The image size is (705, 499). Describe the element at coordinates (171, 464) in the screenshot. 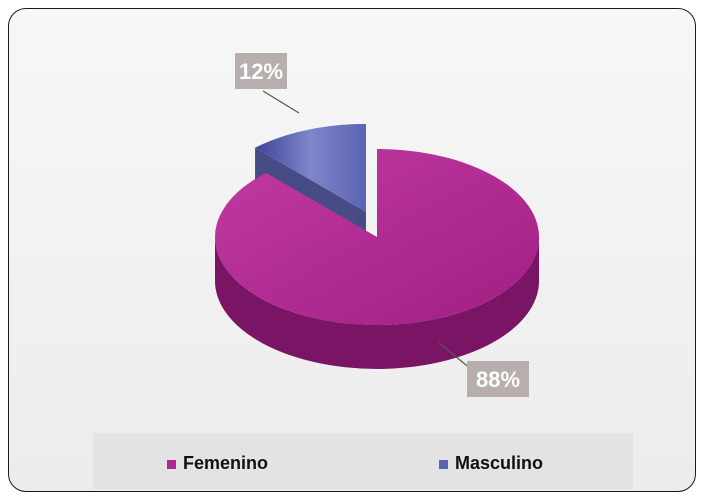

I see `legend-swatch-femenino` at that location.